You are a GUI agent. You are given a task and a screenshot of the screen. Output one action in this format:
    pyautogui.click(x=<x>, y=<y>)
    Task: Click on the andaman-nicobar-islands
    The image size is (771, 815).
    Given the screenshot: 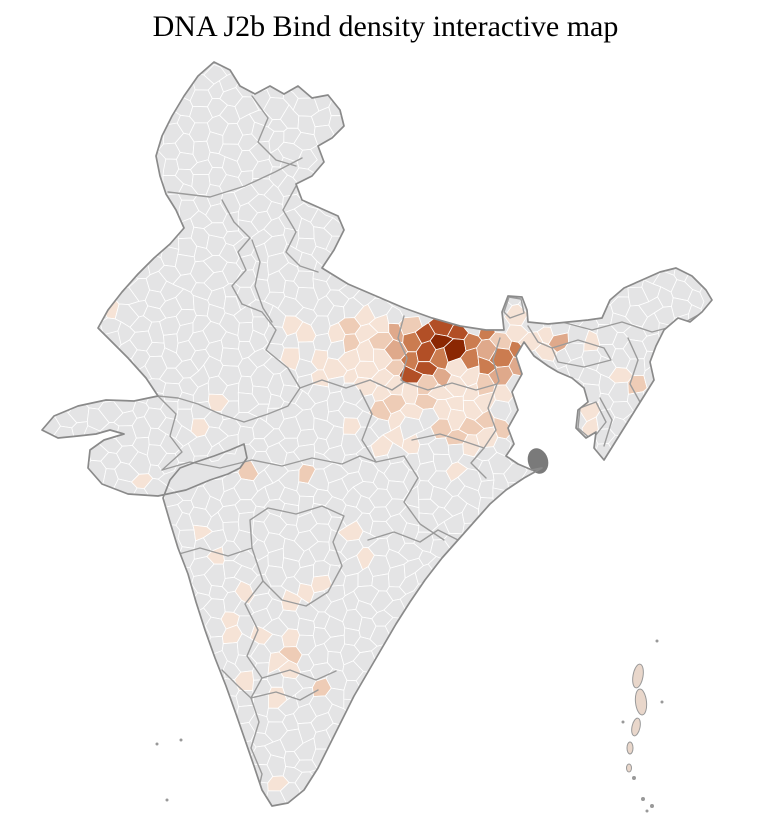 What is the action you would take?
    pyautogui.click(x=642, y=726)
    